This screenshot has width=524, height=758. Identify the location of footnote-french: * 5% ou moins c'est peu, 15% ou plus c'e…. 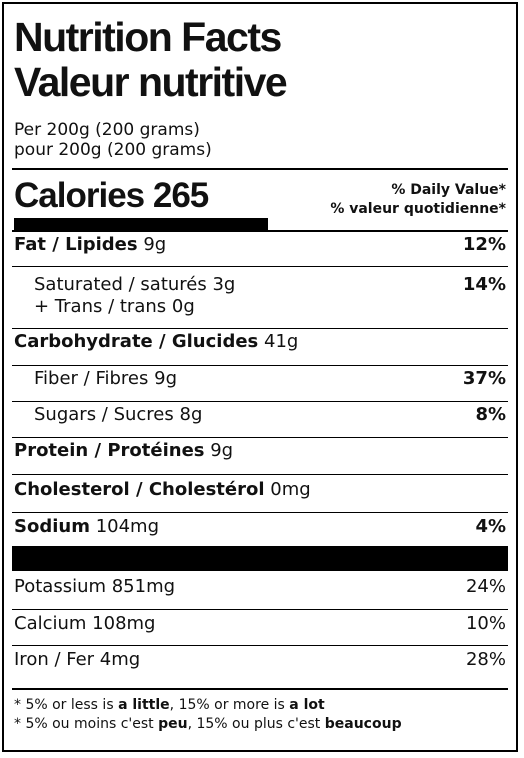
(208, 724).